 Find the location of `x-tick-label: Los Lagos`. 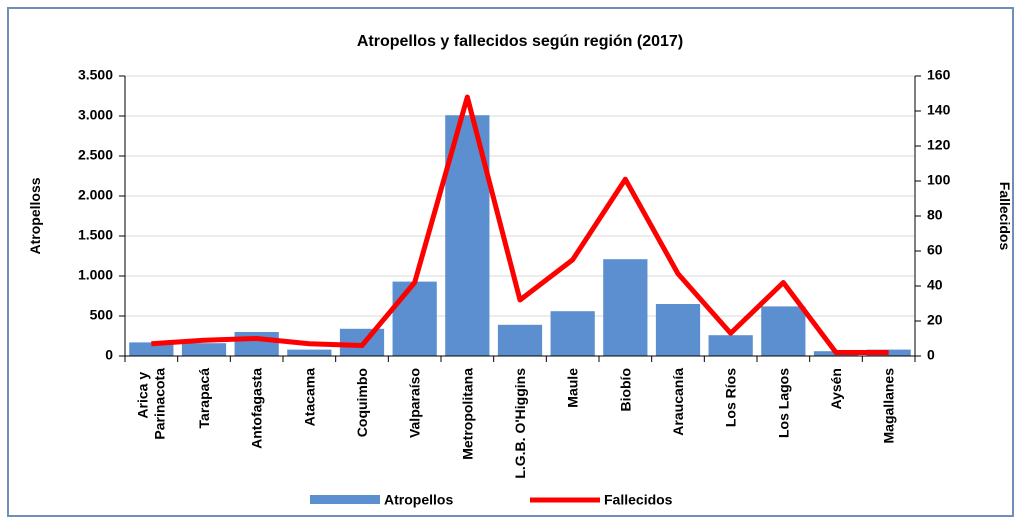

x-tick-label: Los Lagos is located at coordinates (783, 403).